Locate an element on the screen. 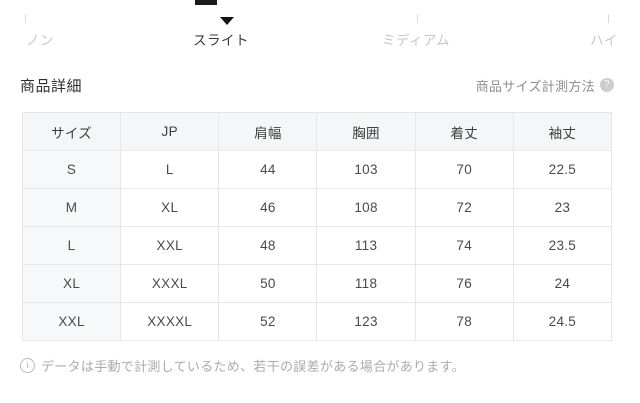  table-cell: 108 is located at coordinates (366, 207).